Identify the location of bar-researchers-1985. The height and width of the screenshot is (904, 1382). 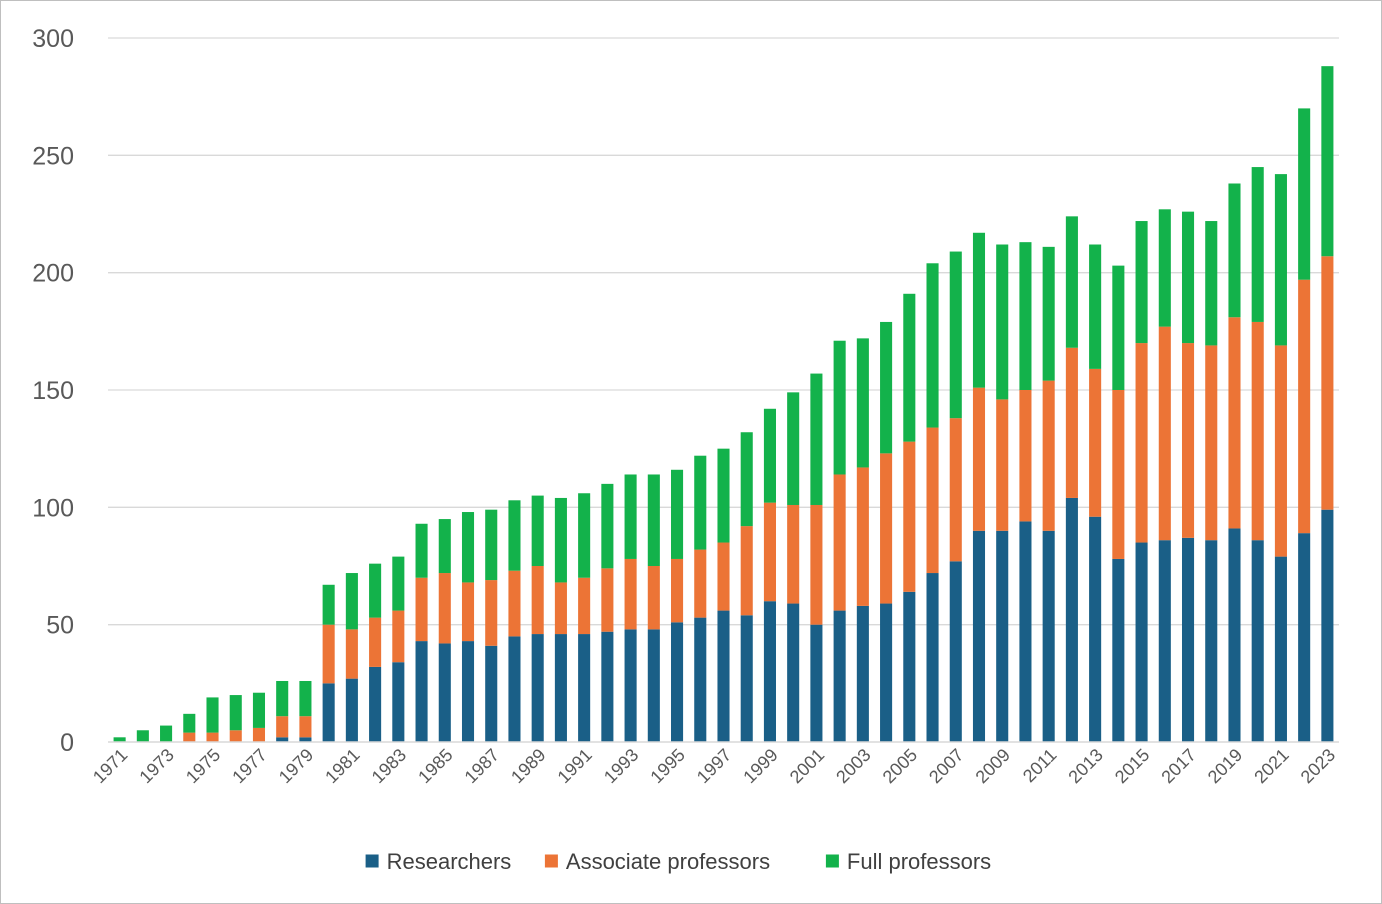
(444, 692).